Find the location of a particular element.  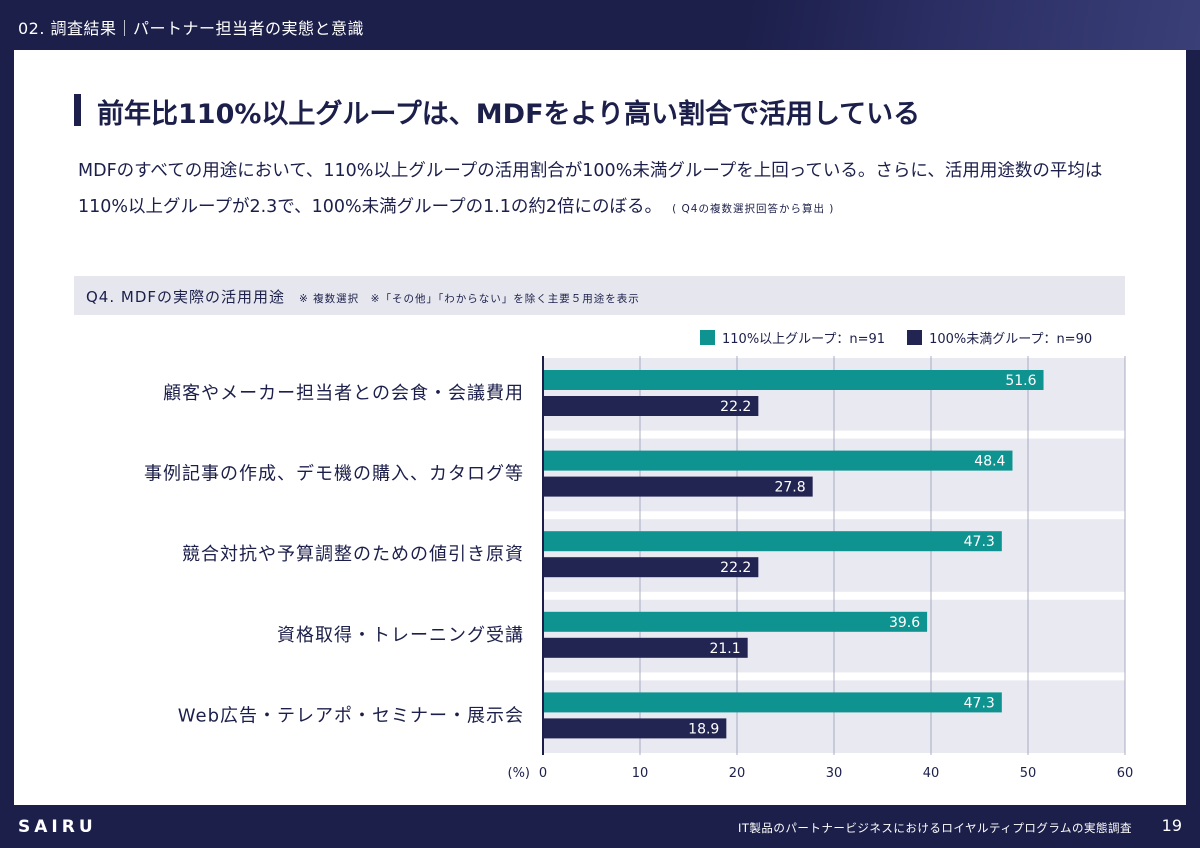

data-label: 27.8 is located at coordinates (789, 488).